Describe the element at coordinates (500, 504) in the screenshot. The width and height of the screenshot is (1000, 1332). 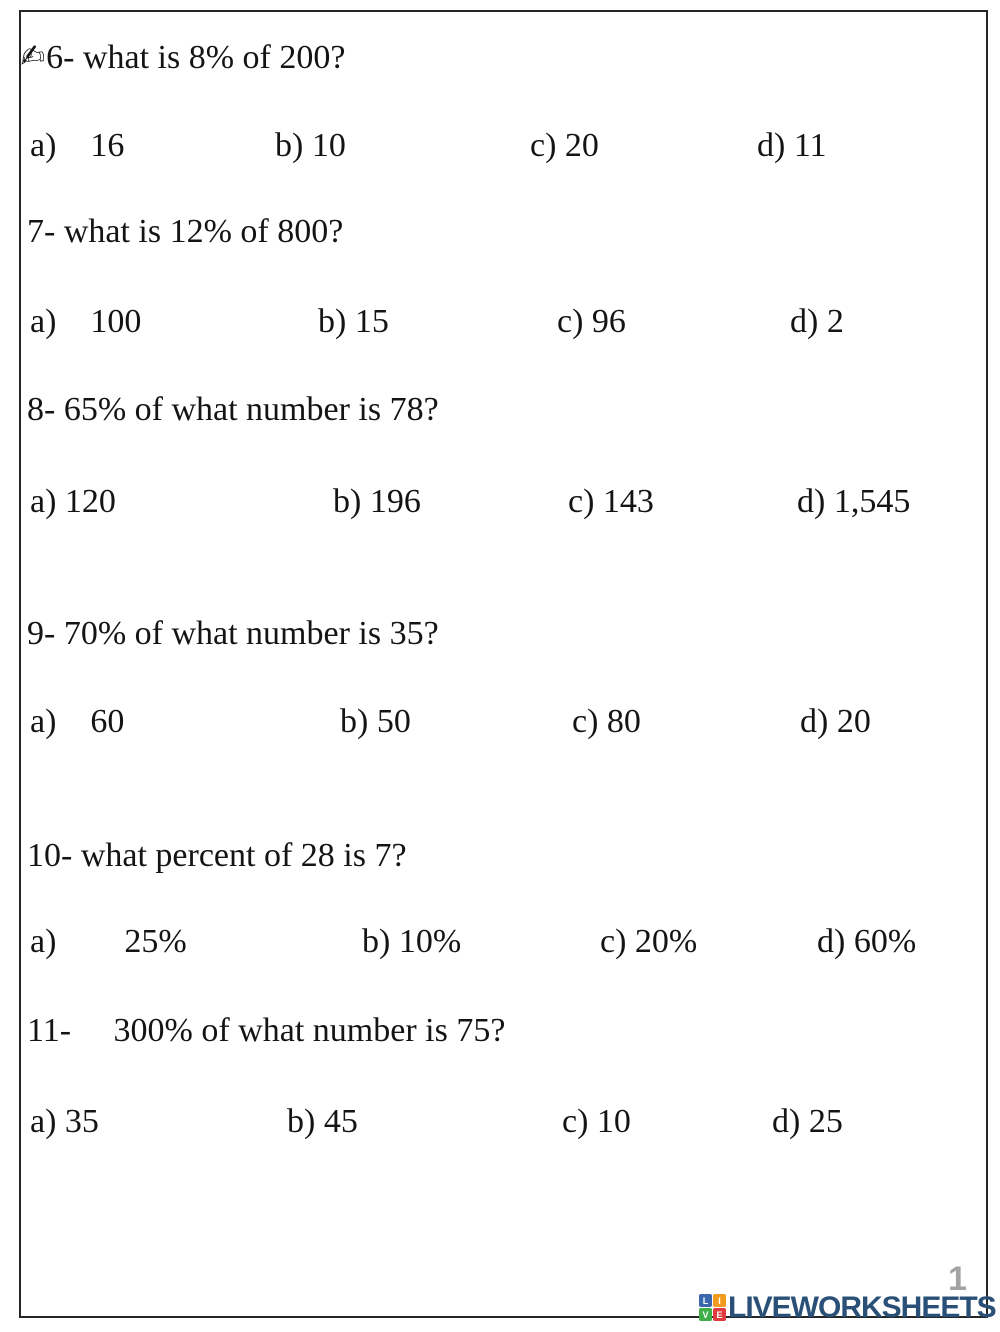
I see `options-row-q8: a) 120 b) 196 c) 143 d) 1,545` at that location.